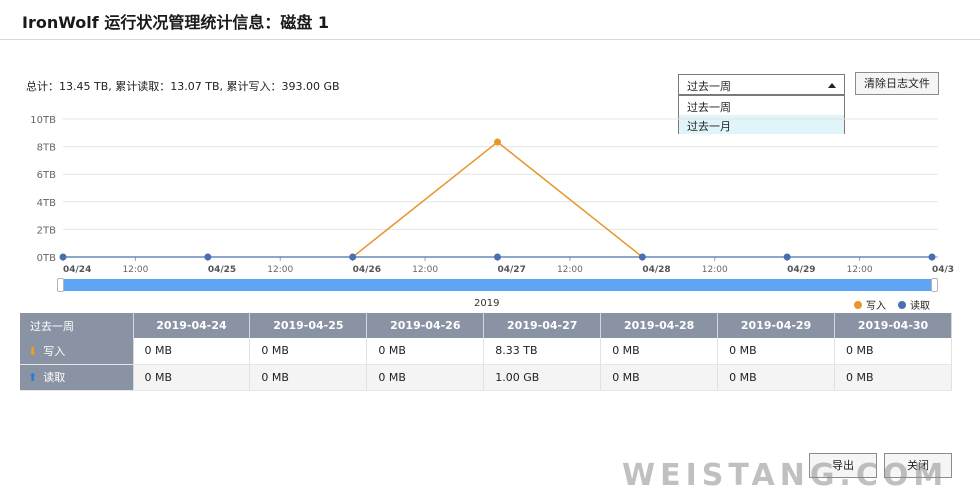 This screenshot has height=497, width=980. I want to click on x-tick-label: 04/26, so click(367, 270).